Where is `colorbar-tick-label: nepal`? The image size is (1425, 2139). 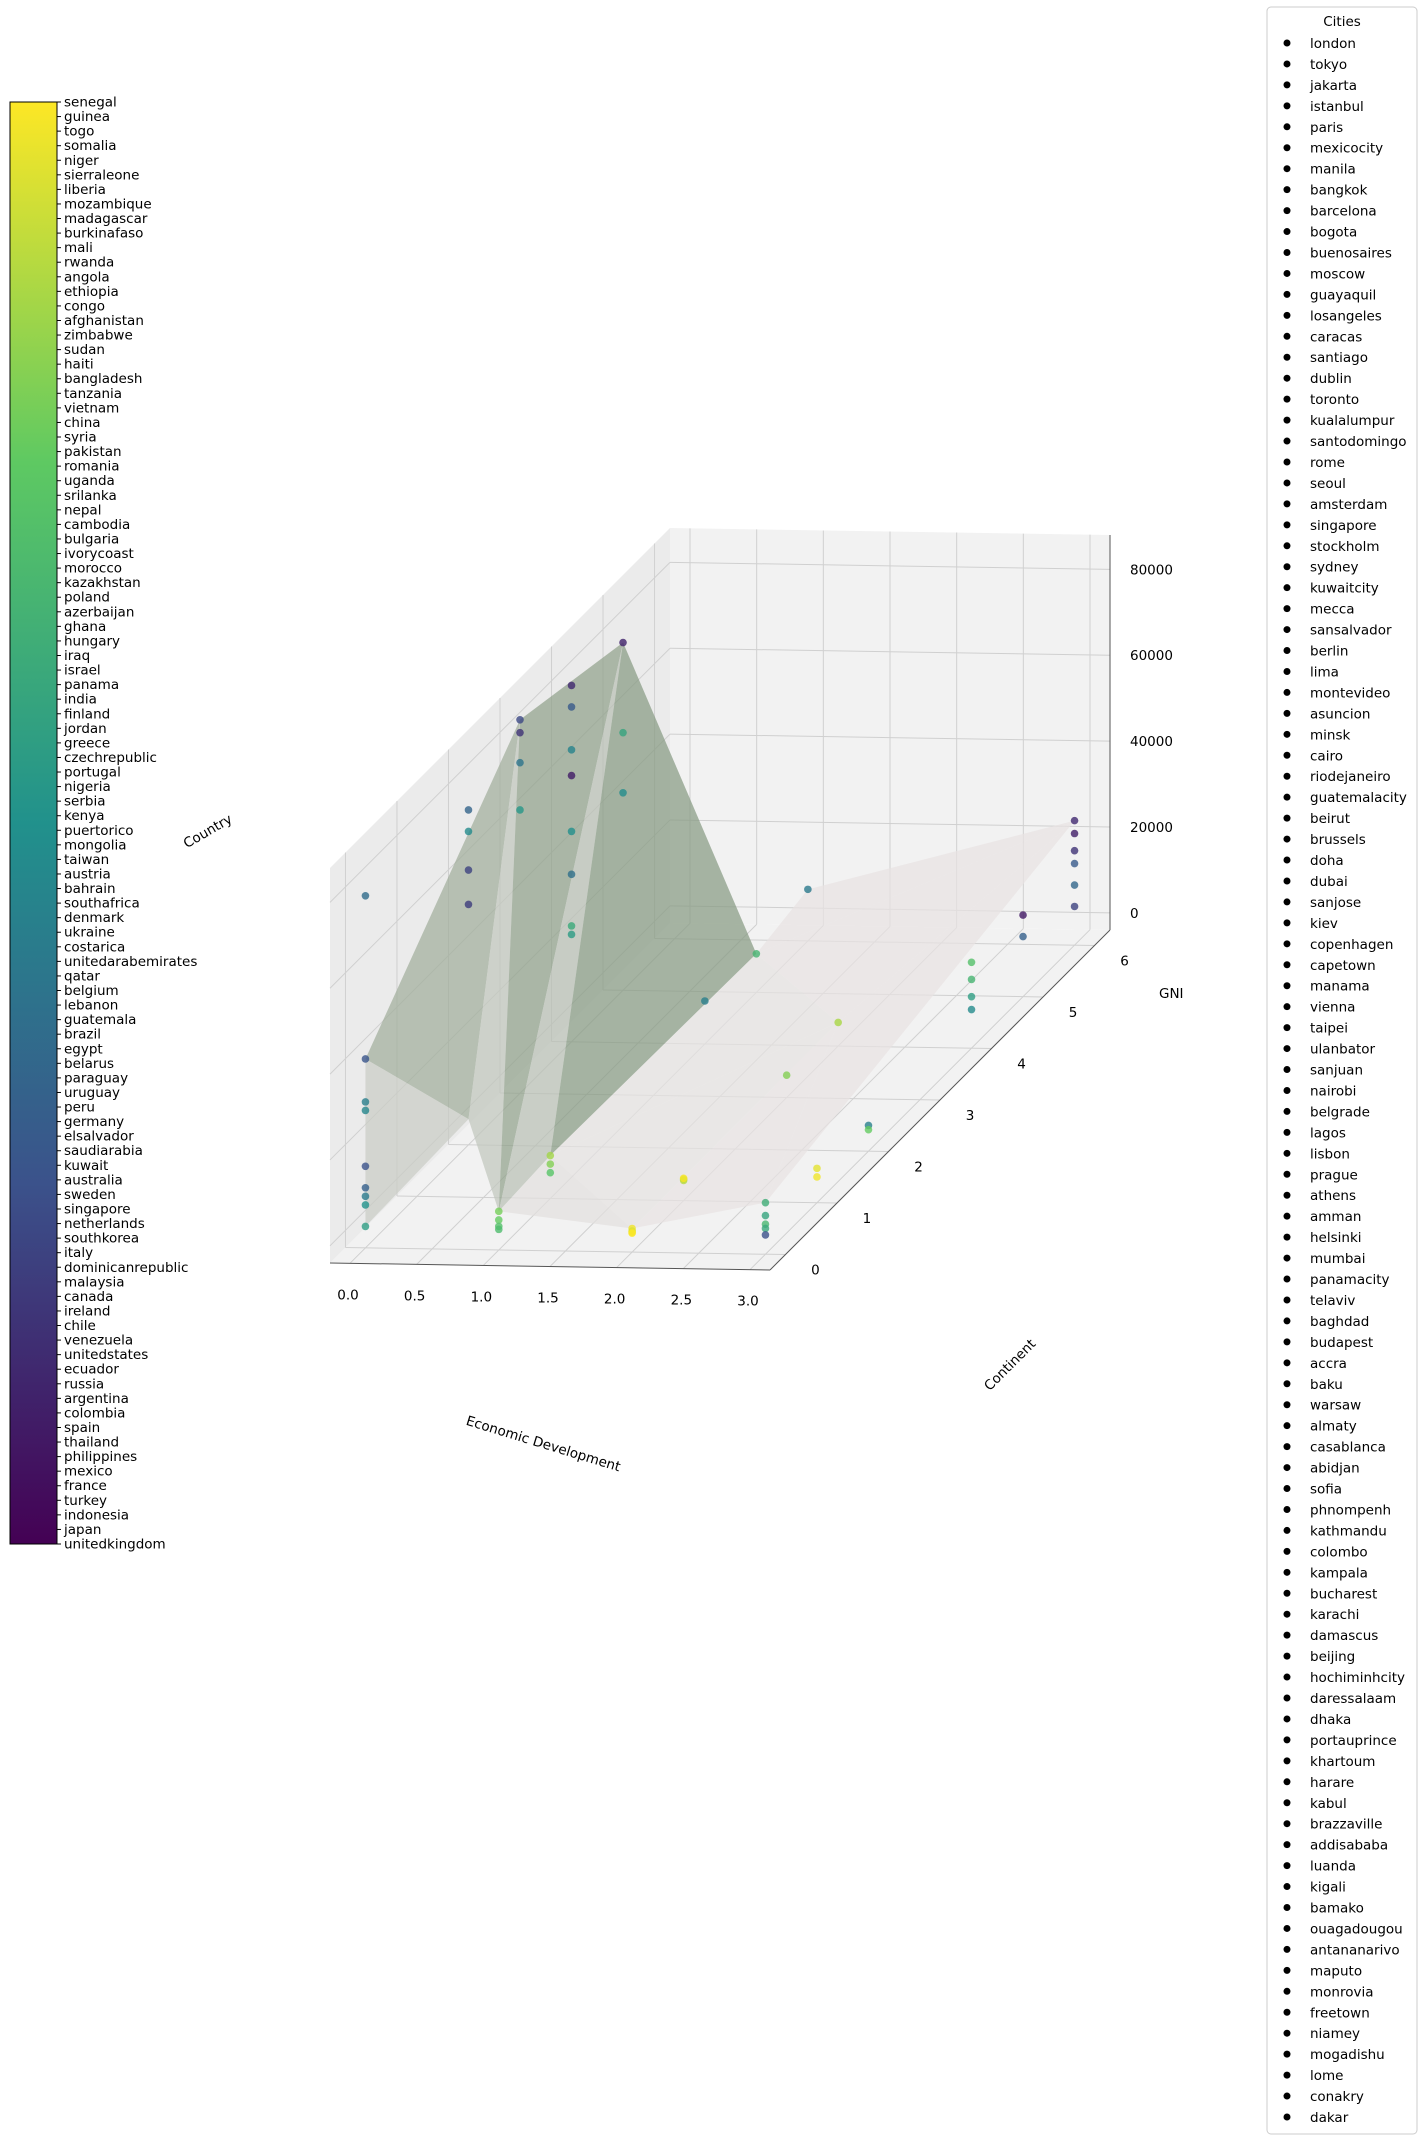 colorbar-tick-label: nepal is located at coordinates (82, 510).